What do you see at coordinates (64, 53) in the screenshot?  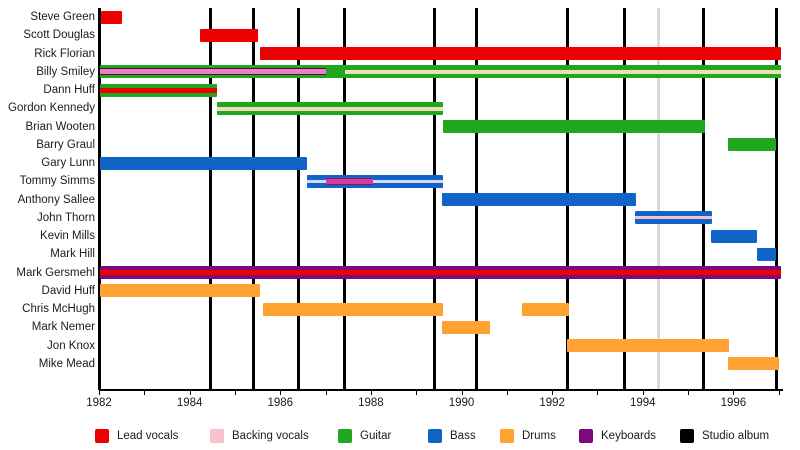 I see `member-name-label: Rick Florian` at bounding box center [64, 53].